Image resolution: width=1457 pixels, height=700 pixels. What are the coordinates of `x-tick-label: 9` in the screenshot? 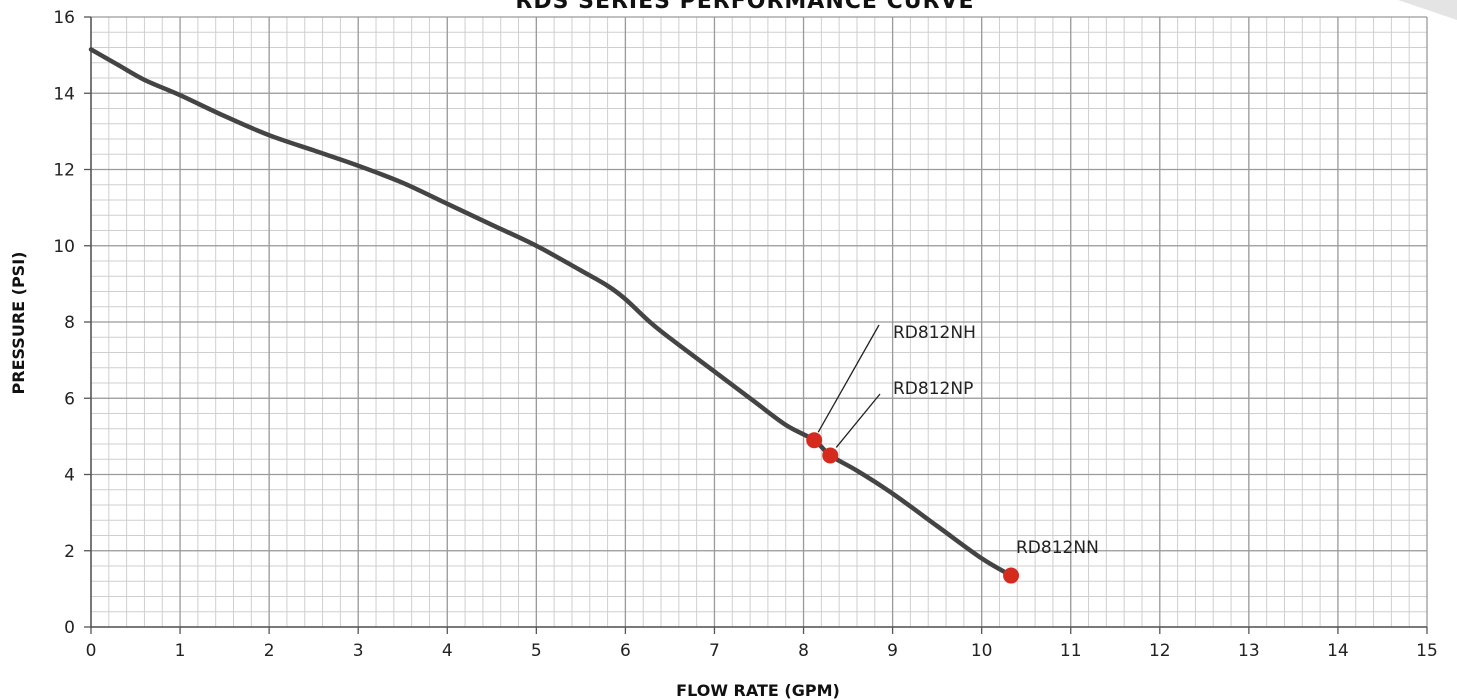 It's located at (892, 651).